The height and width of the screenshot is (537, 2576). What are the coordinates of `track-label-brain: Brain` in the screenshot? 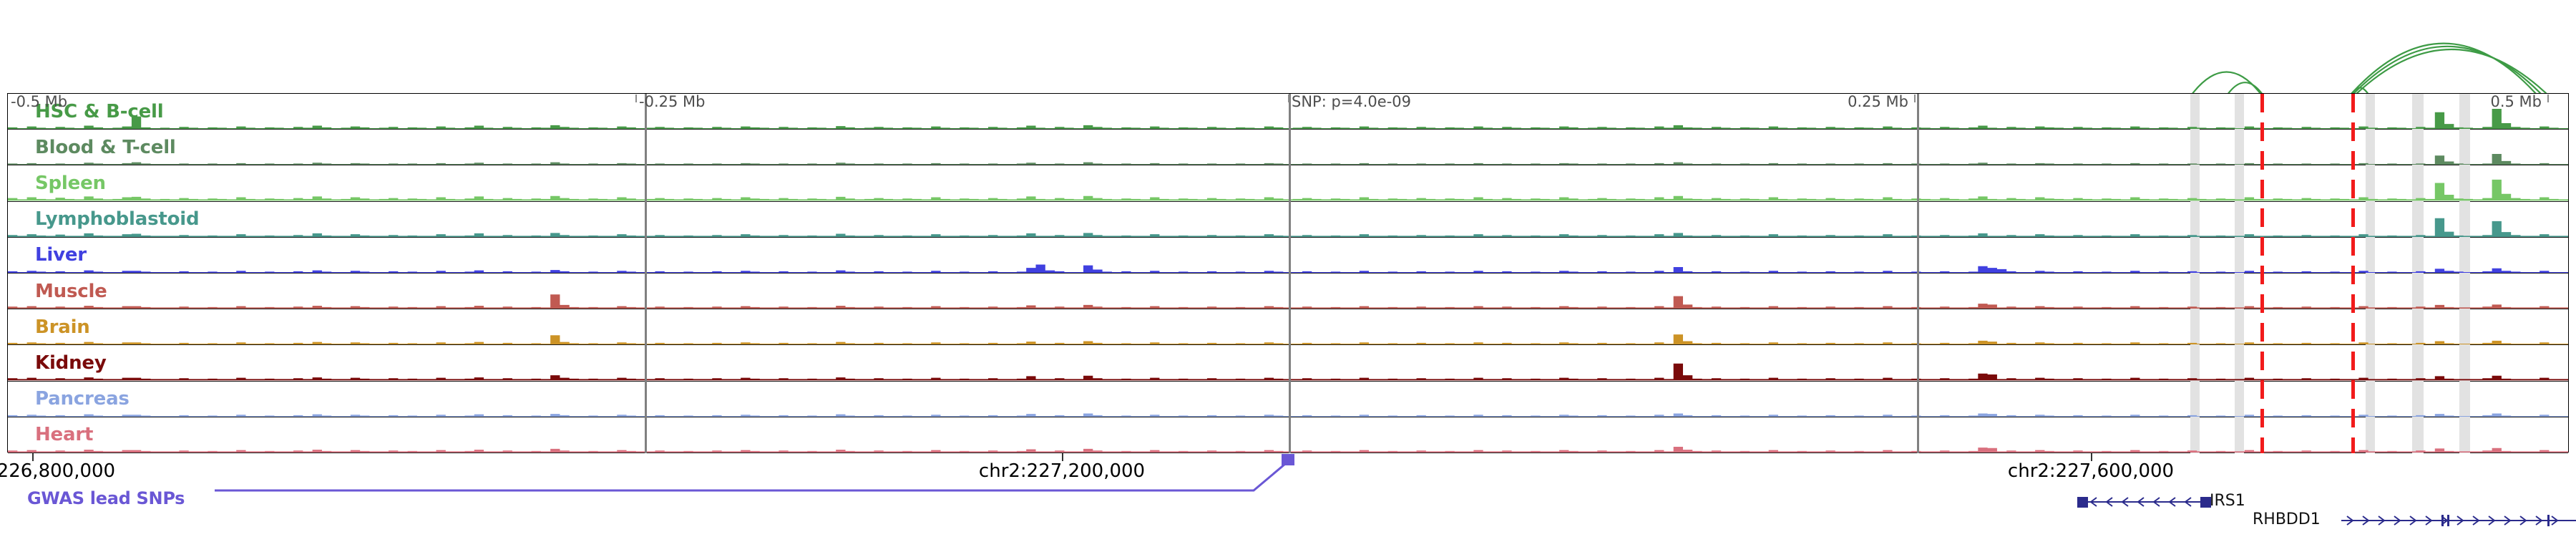 It's located at (62, 327).